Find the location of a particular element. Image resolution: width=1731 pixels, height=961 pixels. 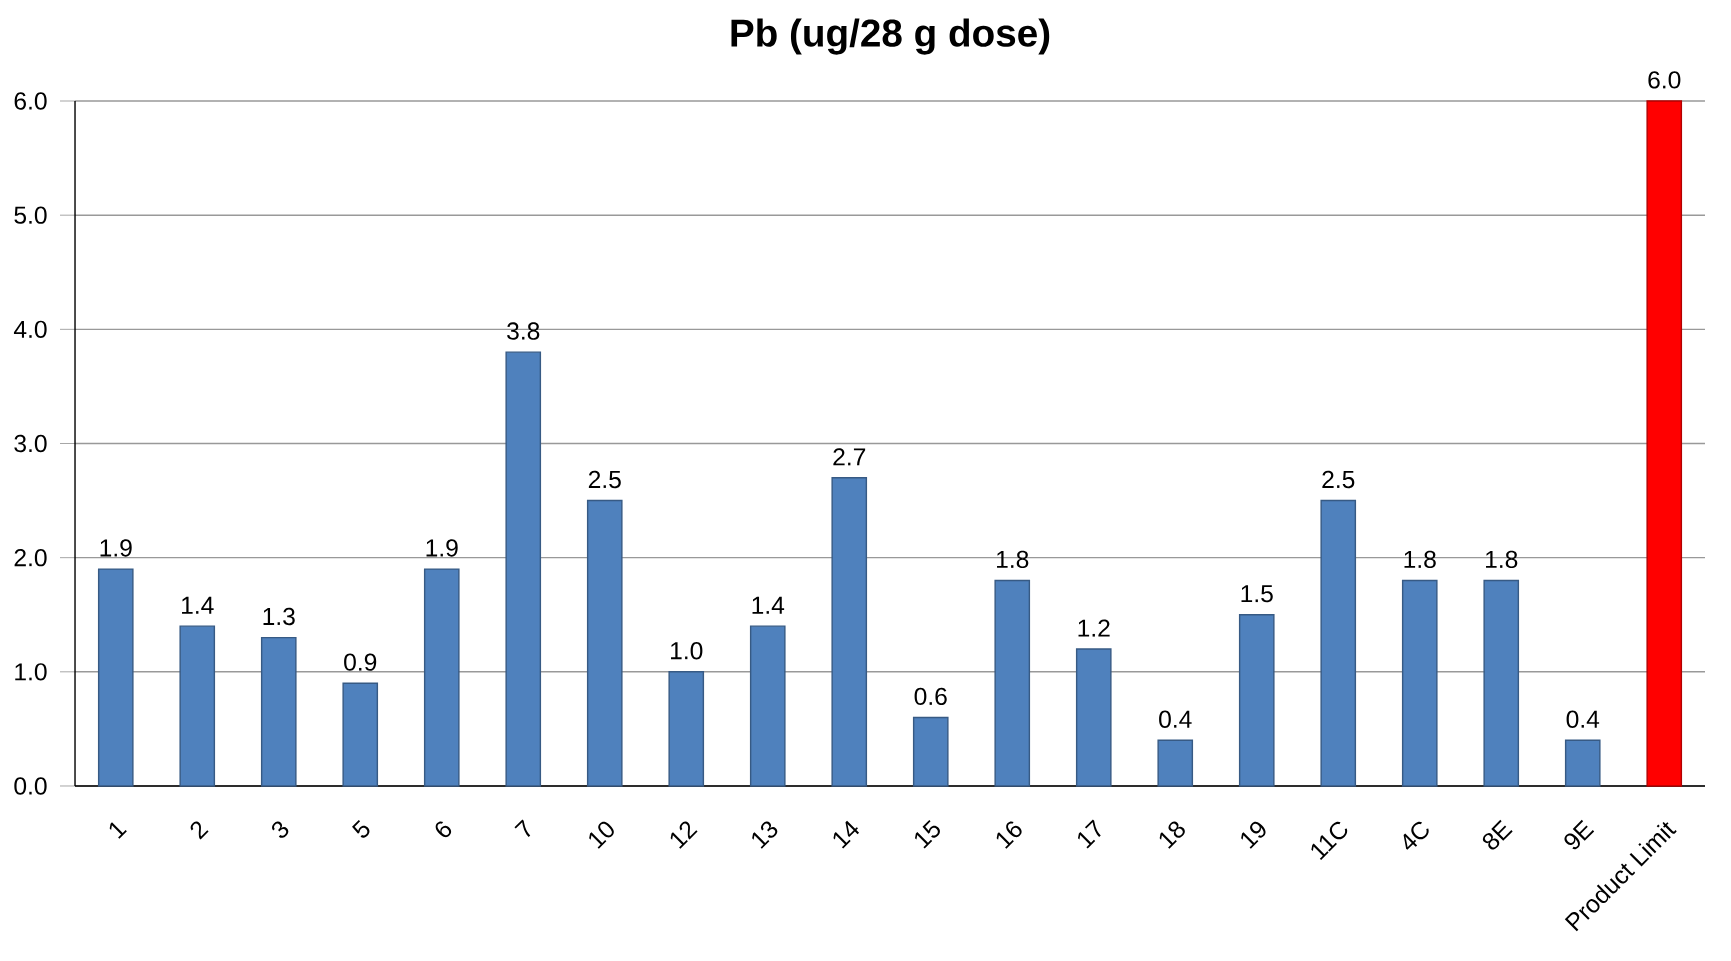

y-tick-label: 5.0 is located at coordinates (30, 215).